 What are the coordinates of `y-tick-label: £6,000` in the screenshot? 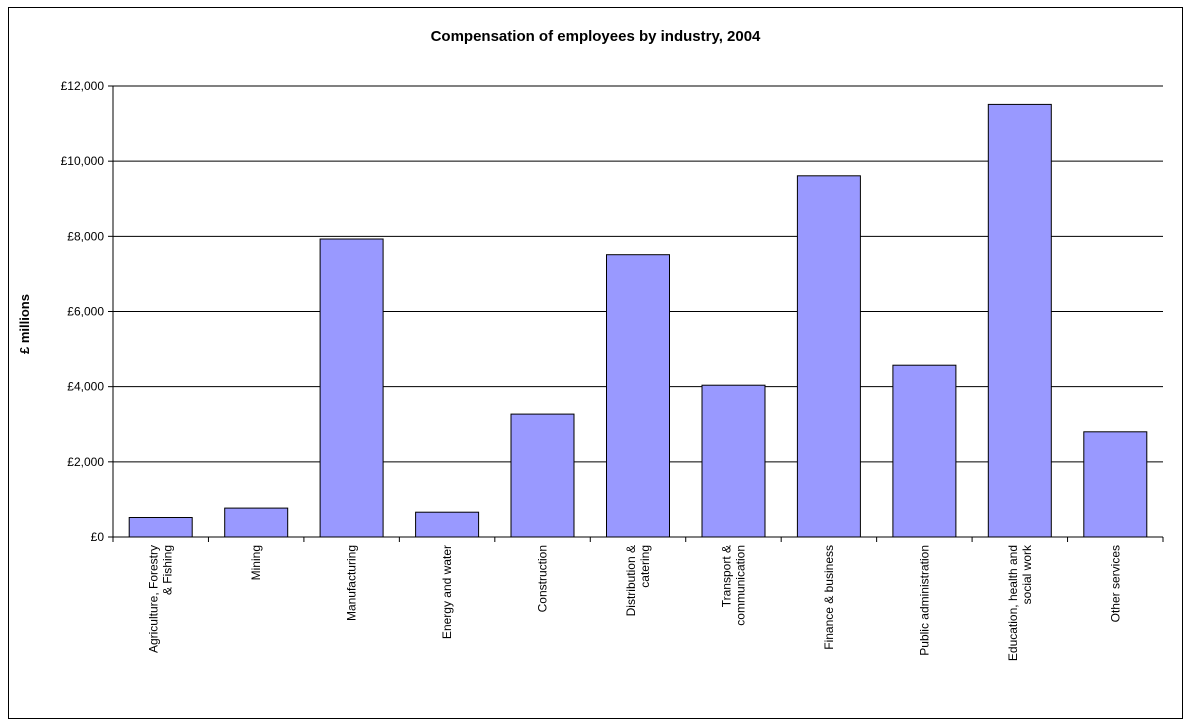 It's located at (85, 312).